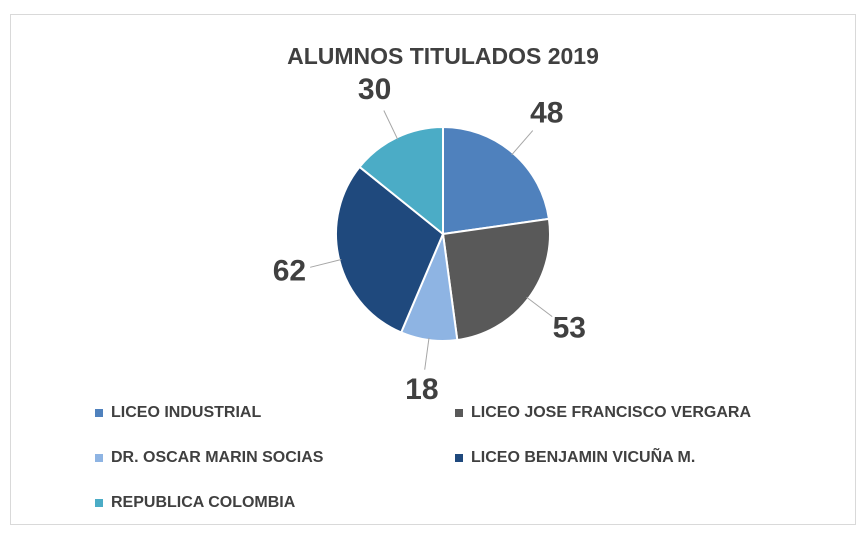 Image resolution: width=866 pixels, height=535 pixels. I want to click on data-label: 18, so click(421, 389).